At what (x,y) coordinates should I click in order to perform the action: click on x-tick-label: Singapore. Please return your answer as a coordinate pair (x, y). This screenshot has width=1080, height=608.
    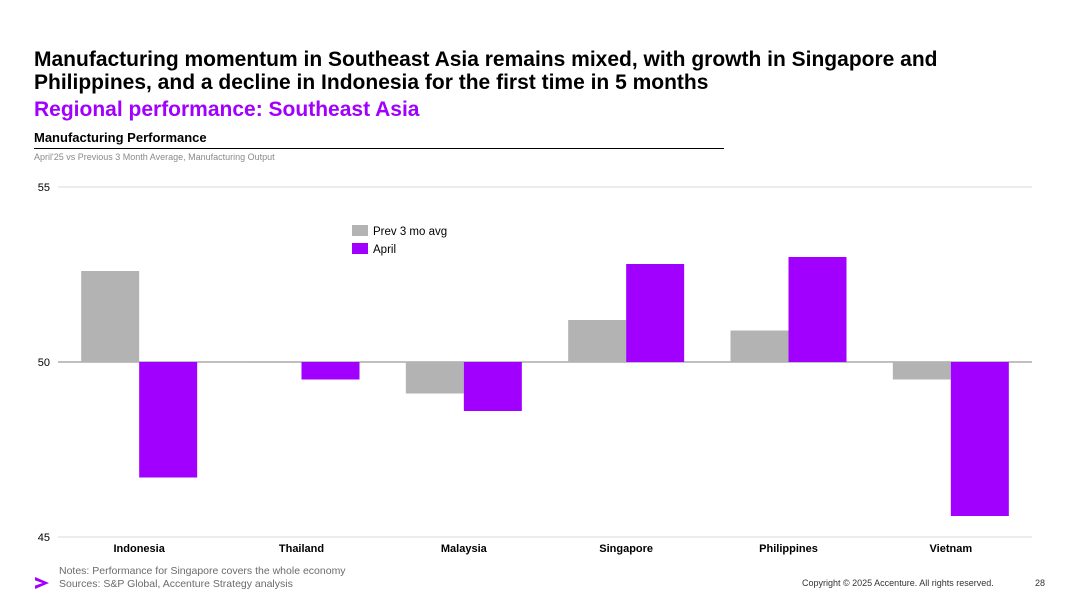
    Looking at the image, I should click on (626, 549).